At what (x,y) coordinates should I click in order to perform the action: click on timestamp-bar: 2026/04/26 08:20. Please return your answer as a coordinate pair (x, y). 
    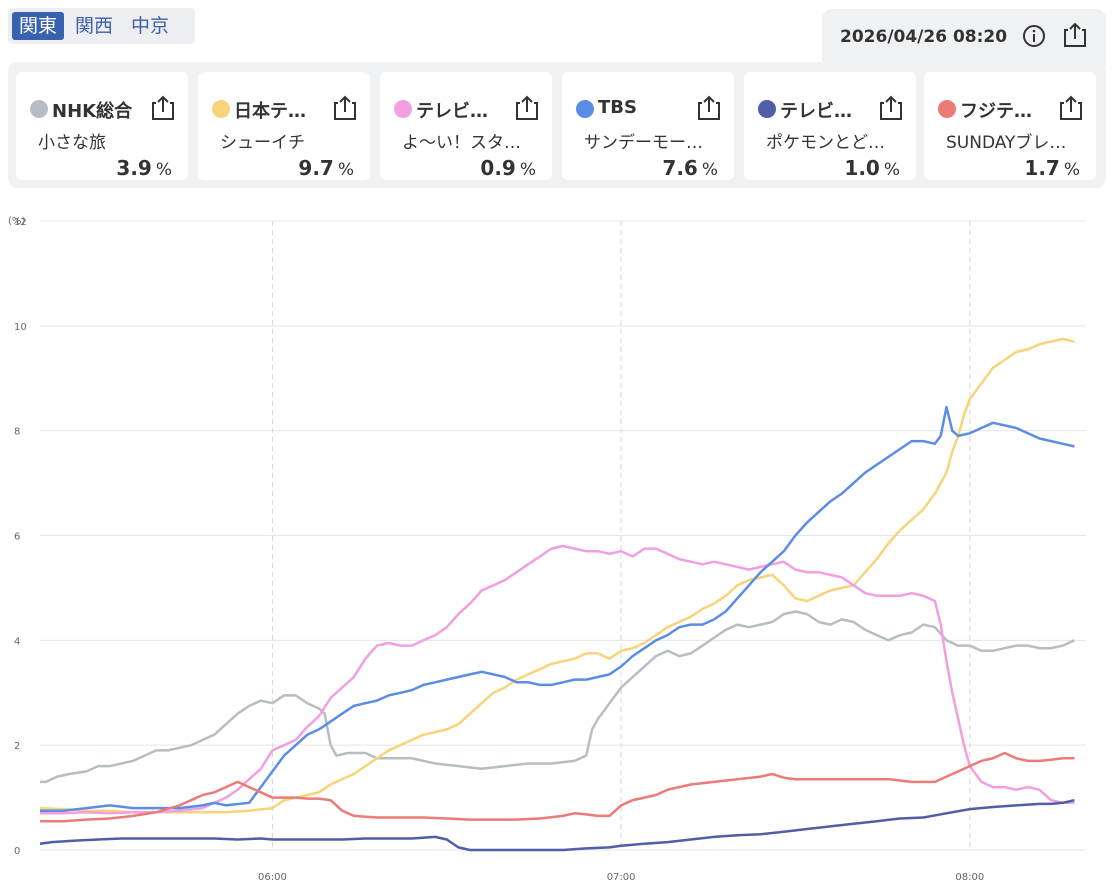
    Looking at the image, I should click on (964, 38).